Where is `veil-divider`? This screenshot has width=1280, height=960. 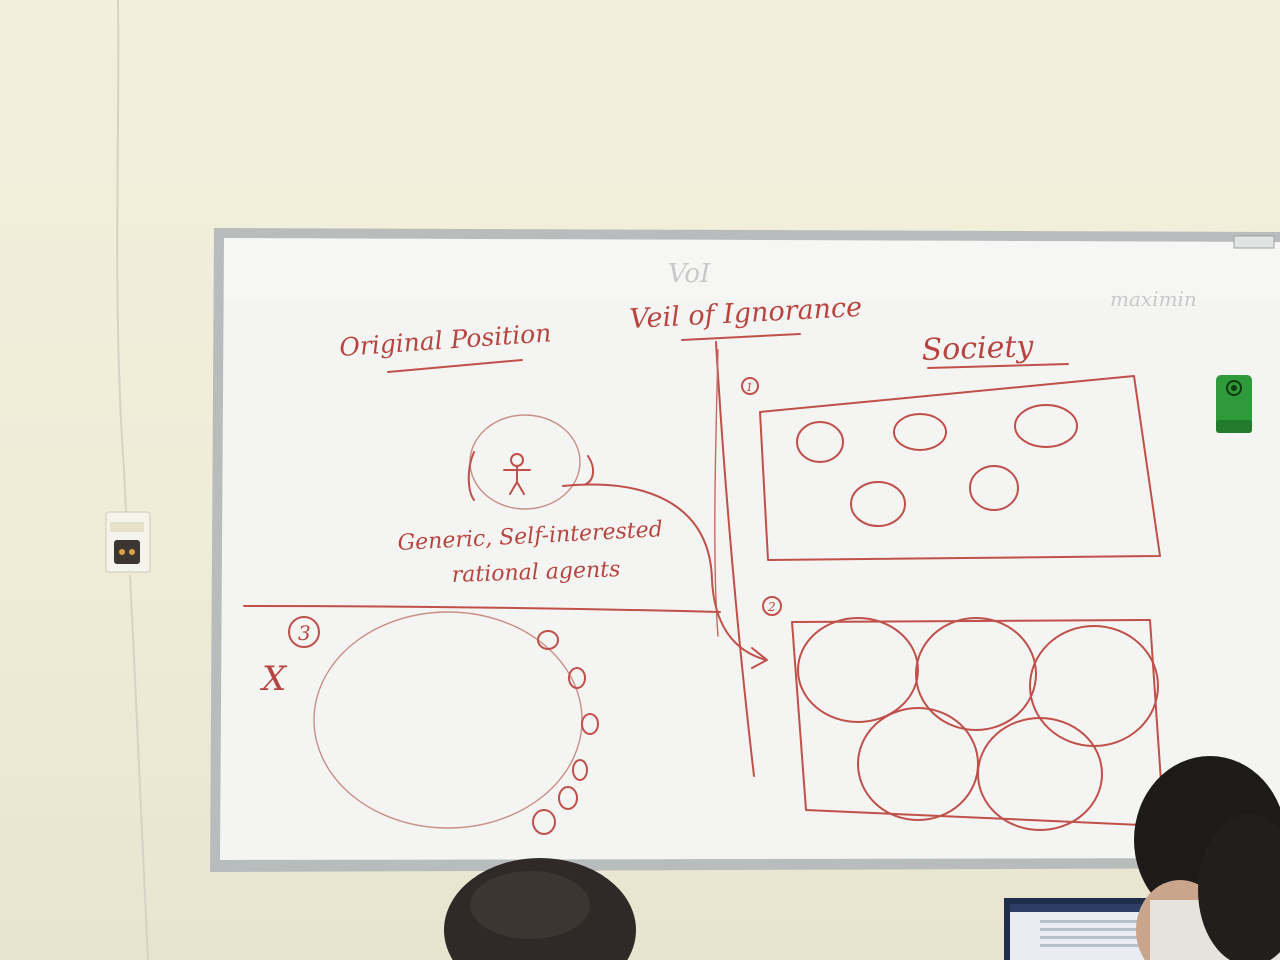 veil-divider is located at coordinates (735, 559).